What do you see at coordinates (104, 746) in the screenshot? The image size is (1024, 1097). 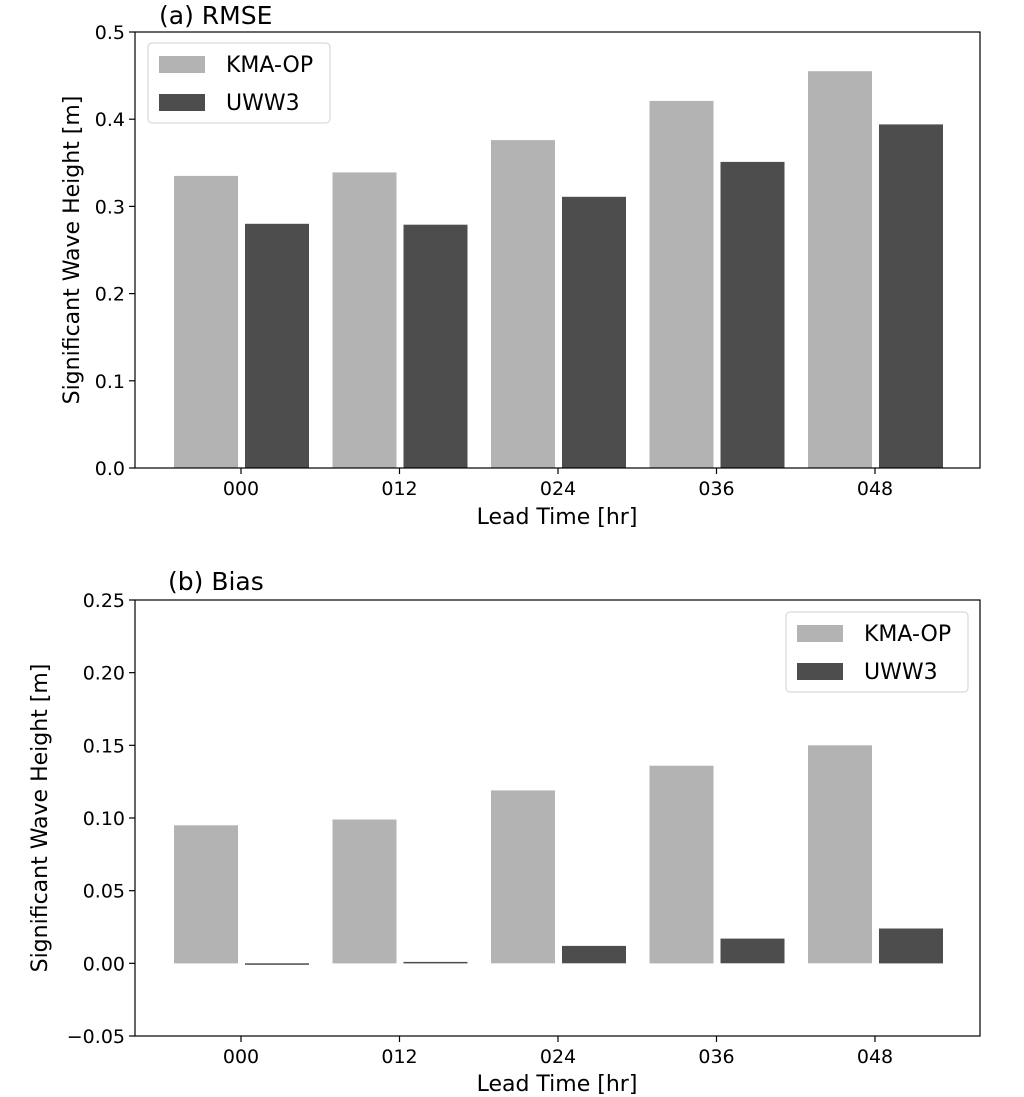 I see `y-tick-label: 0.15` at bounding box center [104, 746].